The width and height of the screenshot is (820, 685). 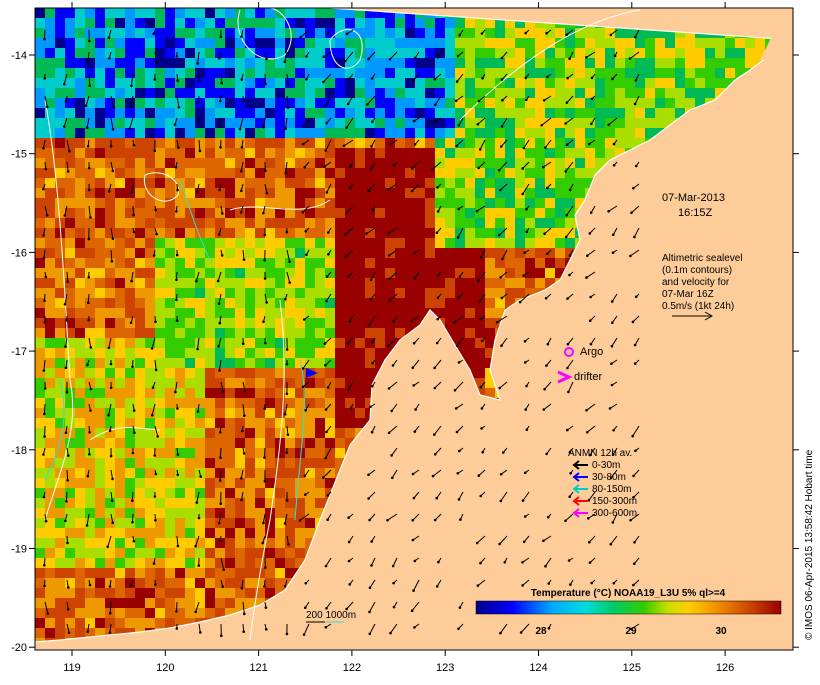 What do you see at coordinates (628, 607) in the screenshot?
I see `colorbar-gradient` at bounding box center [628, 607].